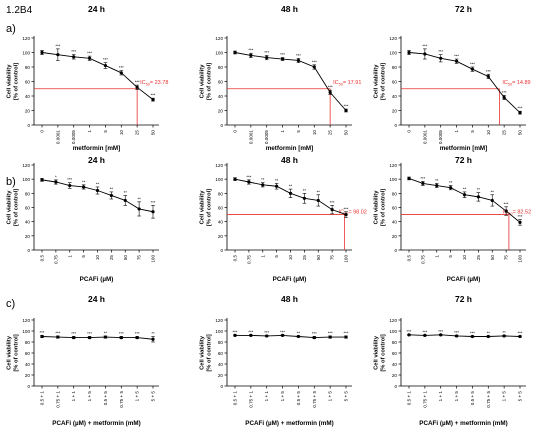  What do you see at coordinates (11, 182) in the screenshot?
I see `panel-label: b)` at bounding box center [11, 182].